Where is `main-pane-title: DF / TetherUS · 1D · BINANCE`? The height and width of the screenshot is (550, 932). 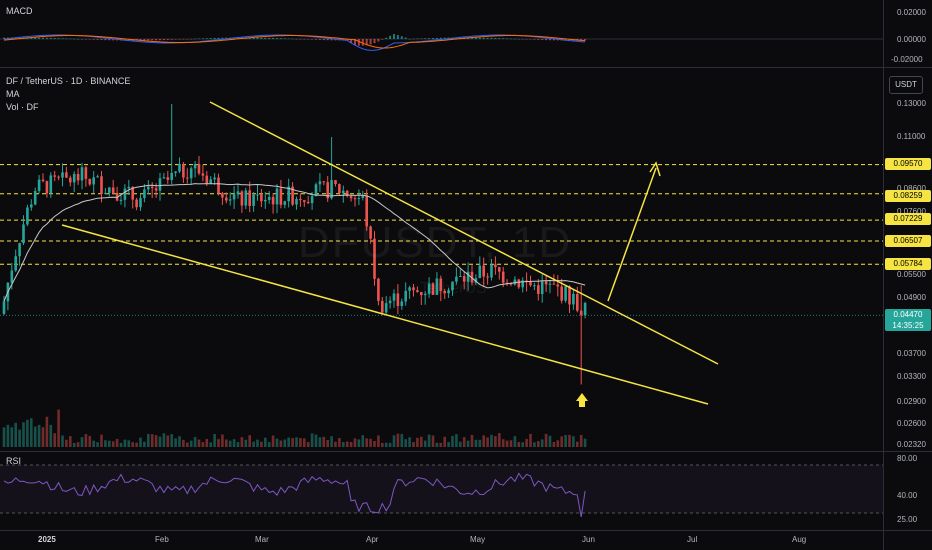
main-pane-title: DF / TetherUS · 1D · BINANCE is located at coordinates (68, 81).